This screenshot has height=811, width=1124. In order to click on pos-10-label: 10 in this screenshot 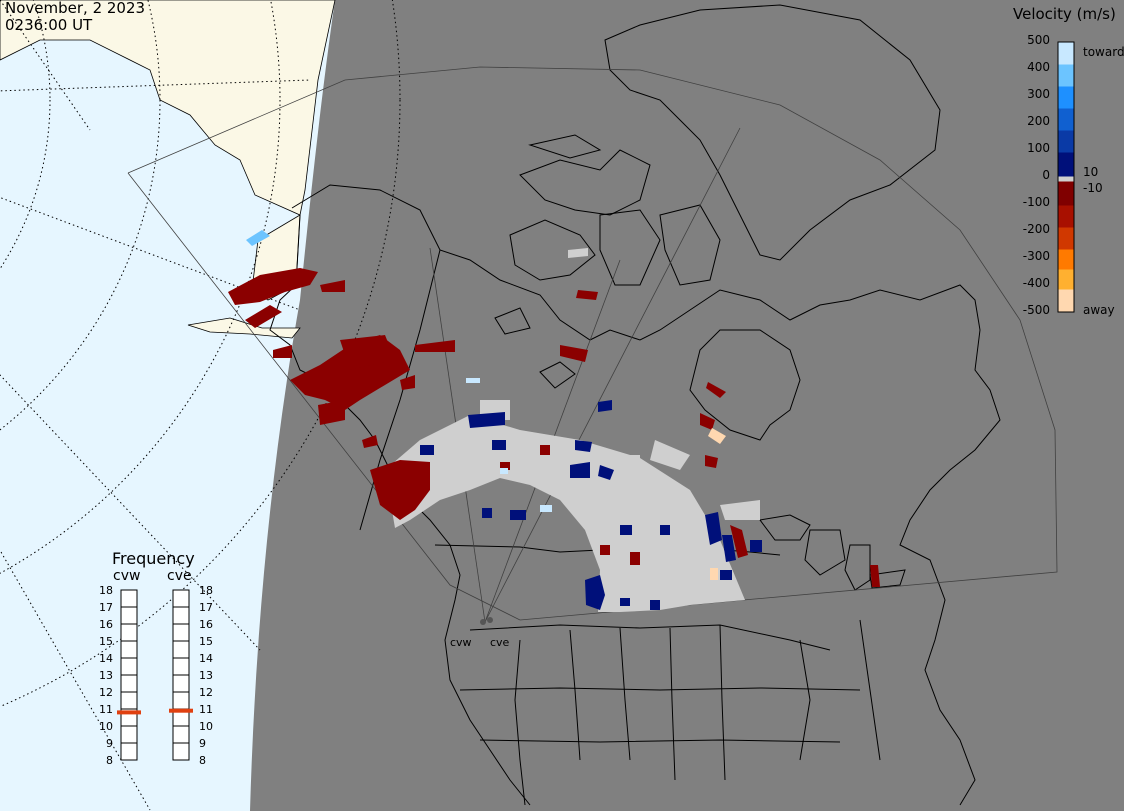, I will do `click(1091, 172)`.